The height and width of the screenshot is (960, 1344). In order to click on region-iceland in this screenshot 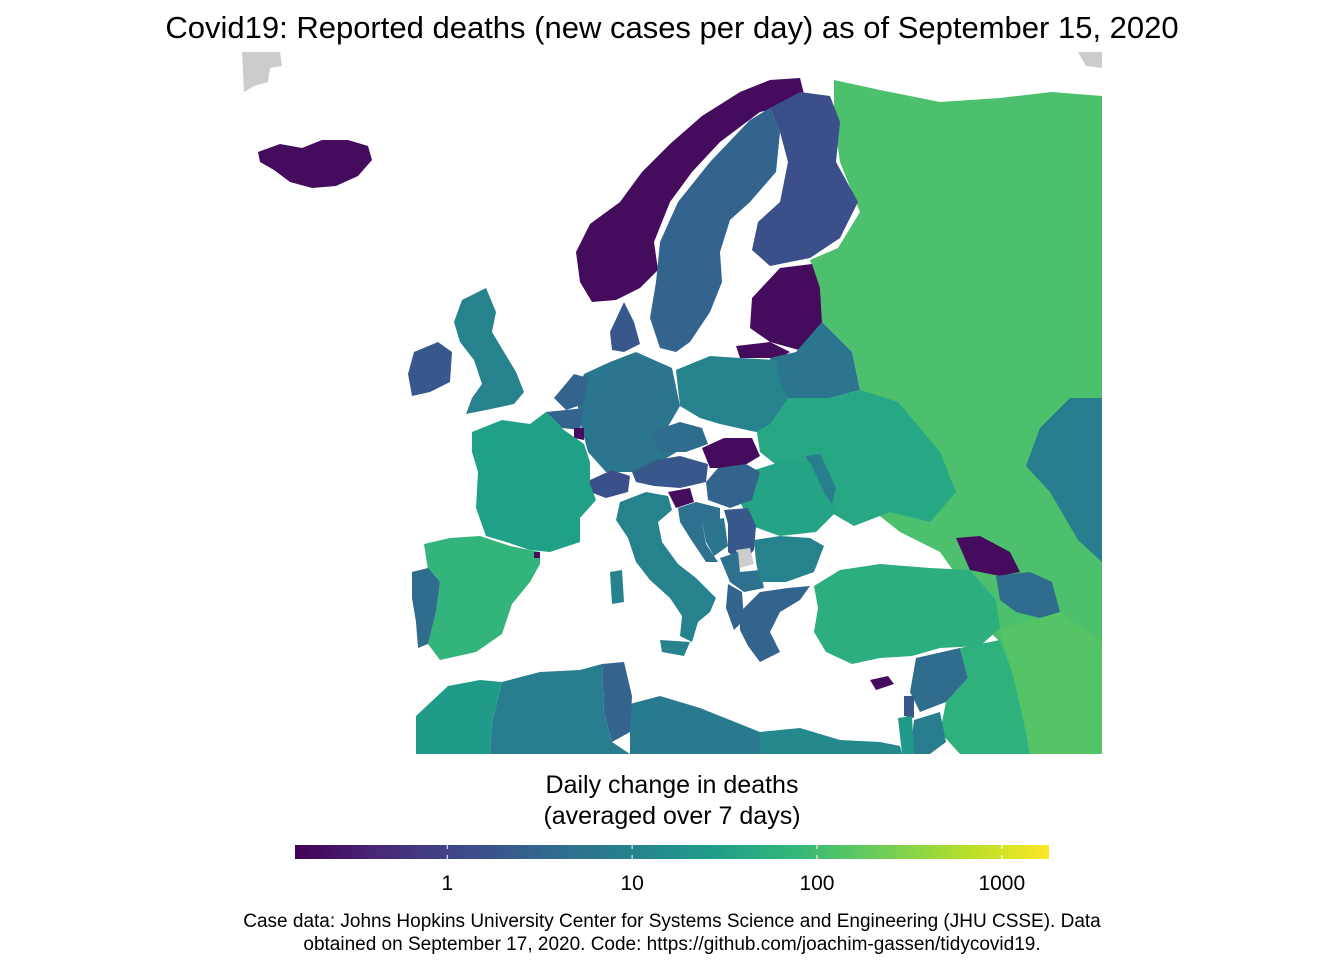, I will do `click(315, 164)`.